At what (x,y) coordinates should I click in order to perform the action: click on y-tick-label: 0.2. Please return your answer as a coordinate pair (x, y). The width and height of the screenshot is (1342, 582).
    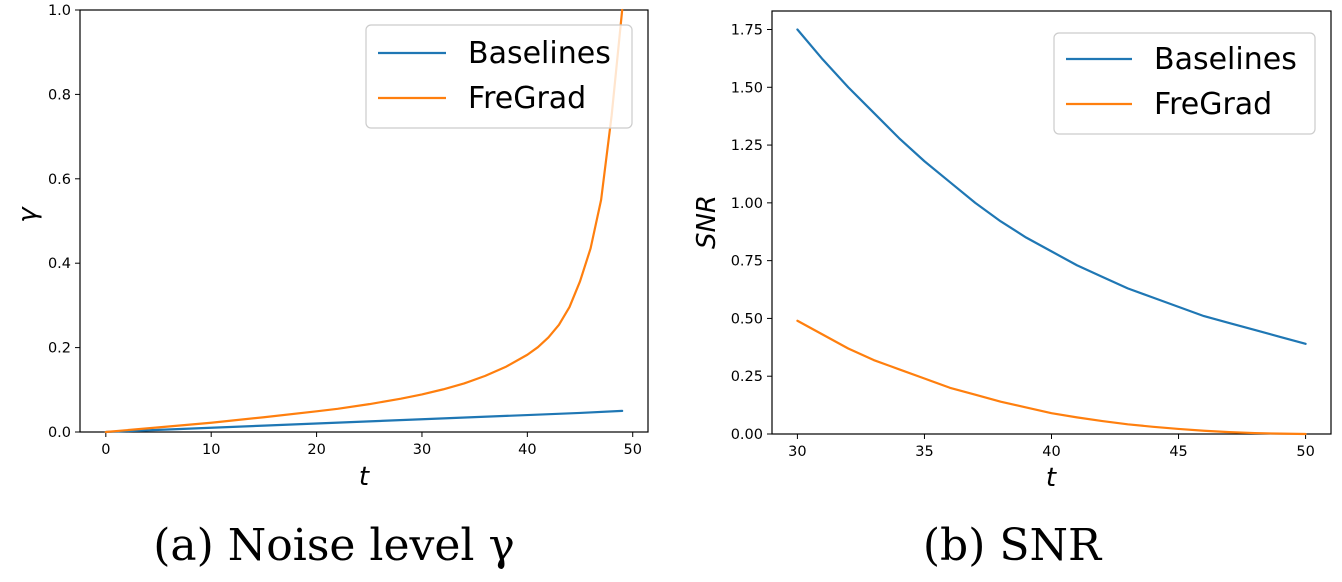
    Looking at the image, I should click on (59, 349).